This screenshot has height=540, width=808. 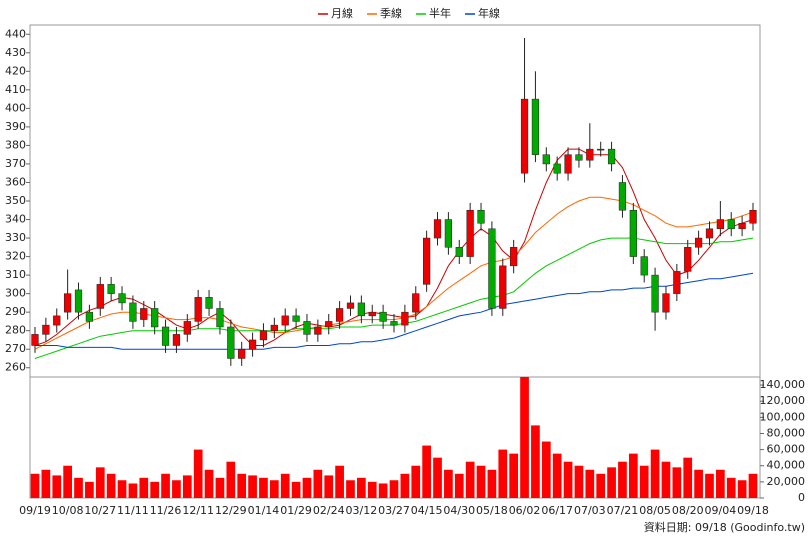 I want to click on x-tick-label: 06/17, so click(x=557, y=510).